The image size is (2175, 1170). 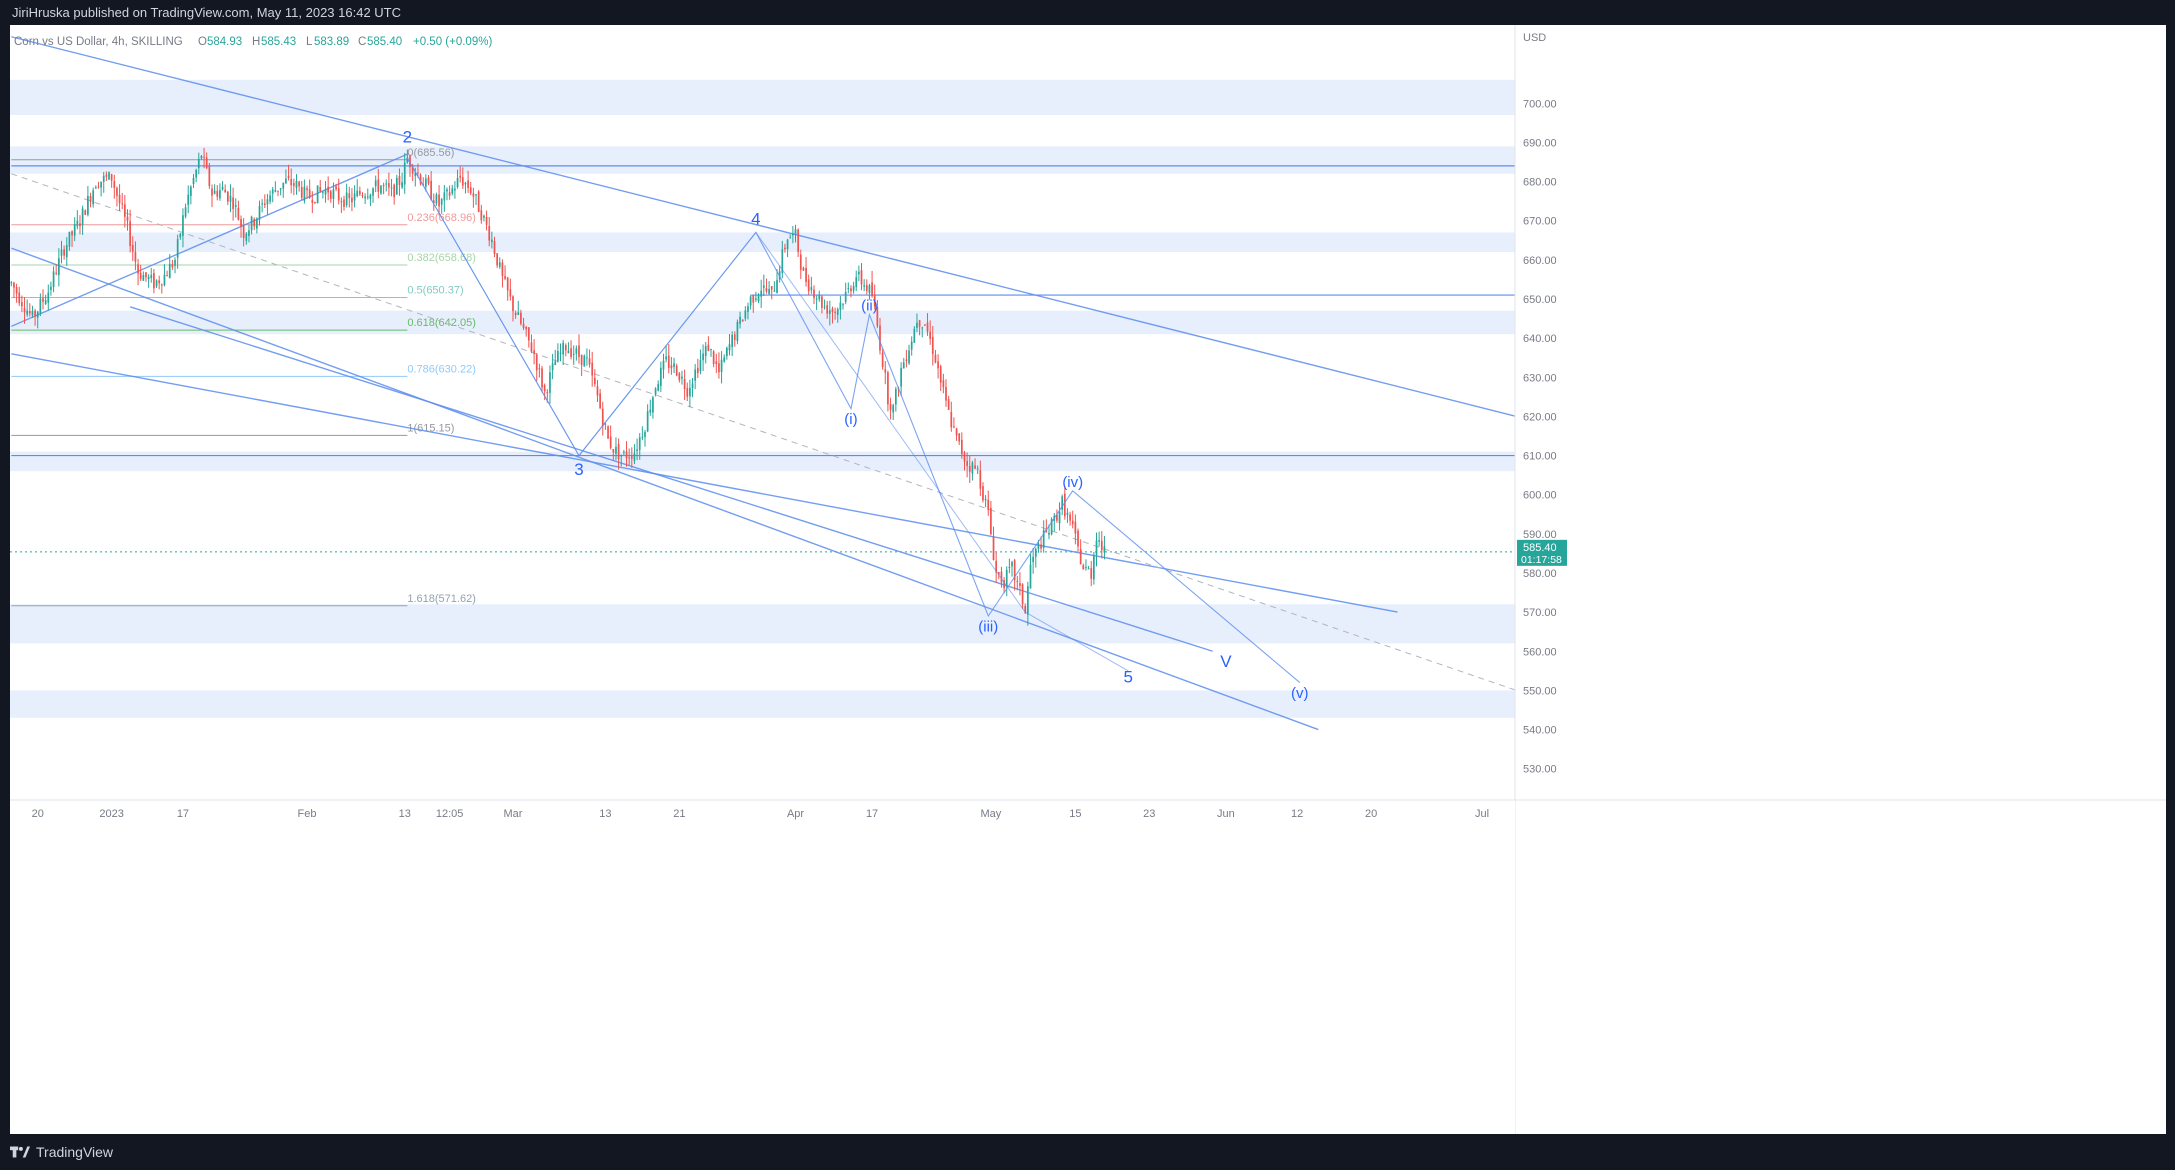 I want to click on x-tick-label: 13, so click(x=405, y=814).